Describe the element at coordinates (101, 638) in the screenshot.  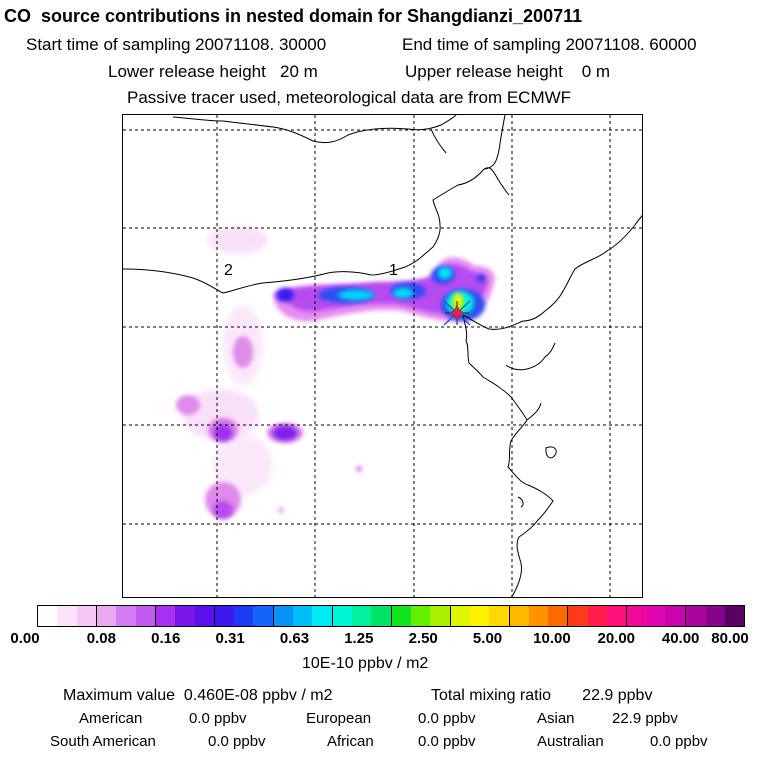
I see `colorbar-tick-label: 0.08` at that location.